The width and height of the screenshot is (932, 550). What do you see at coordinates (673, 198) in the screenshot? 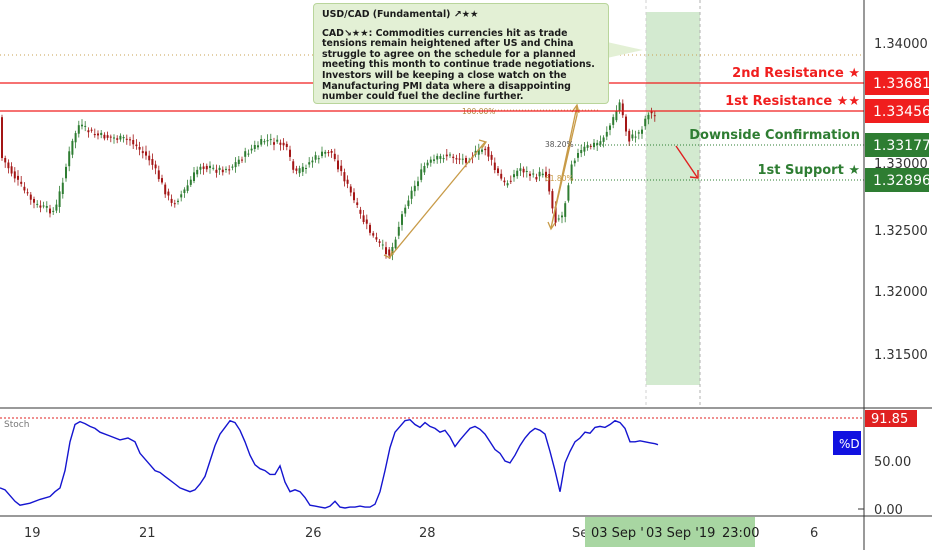
I see `forecast-zone` at bounding box center [673, 198].